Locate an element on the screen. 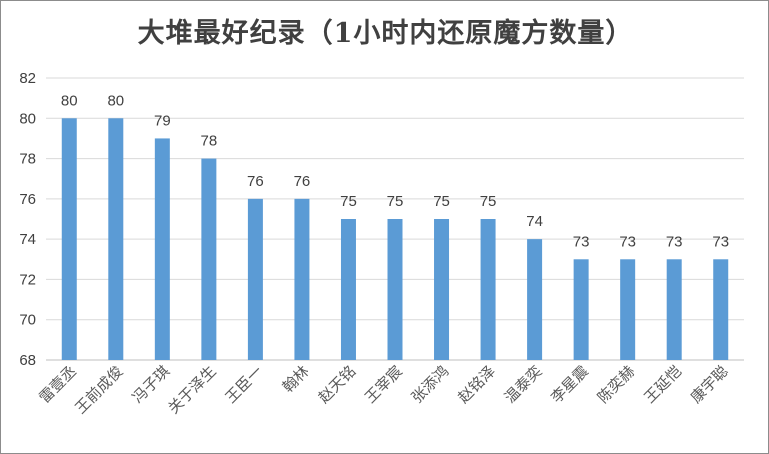  x-tick-label: 王宰宸 is located at coordinates (383, 384).